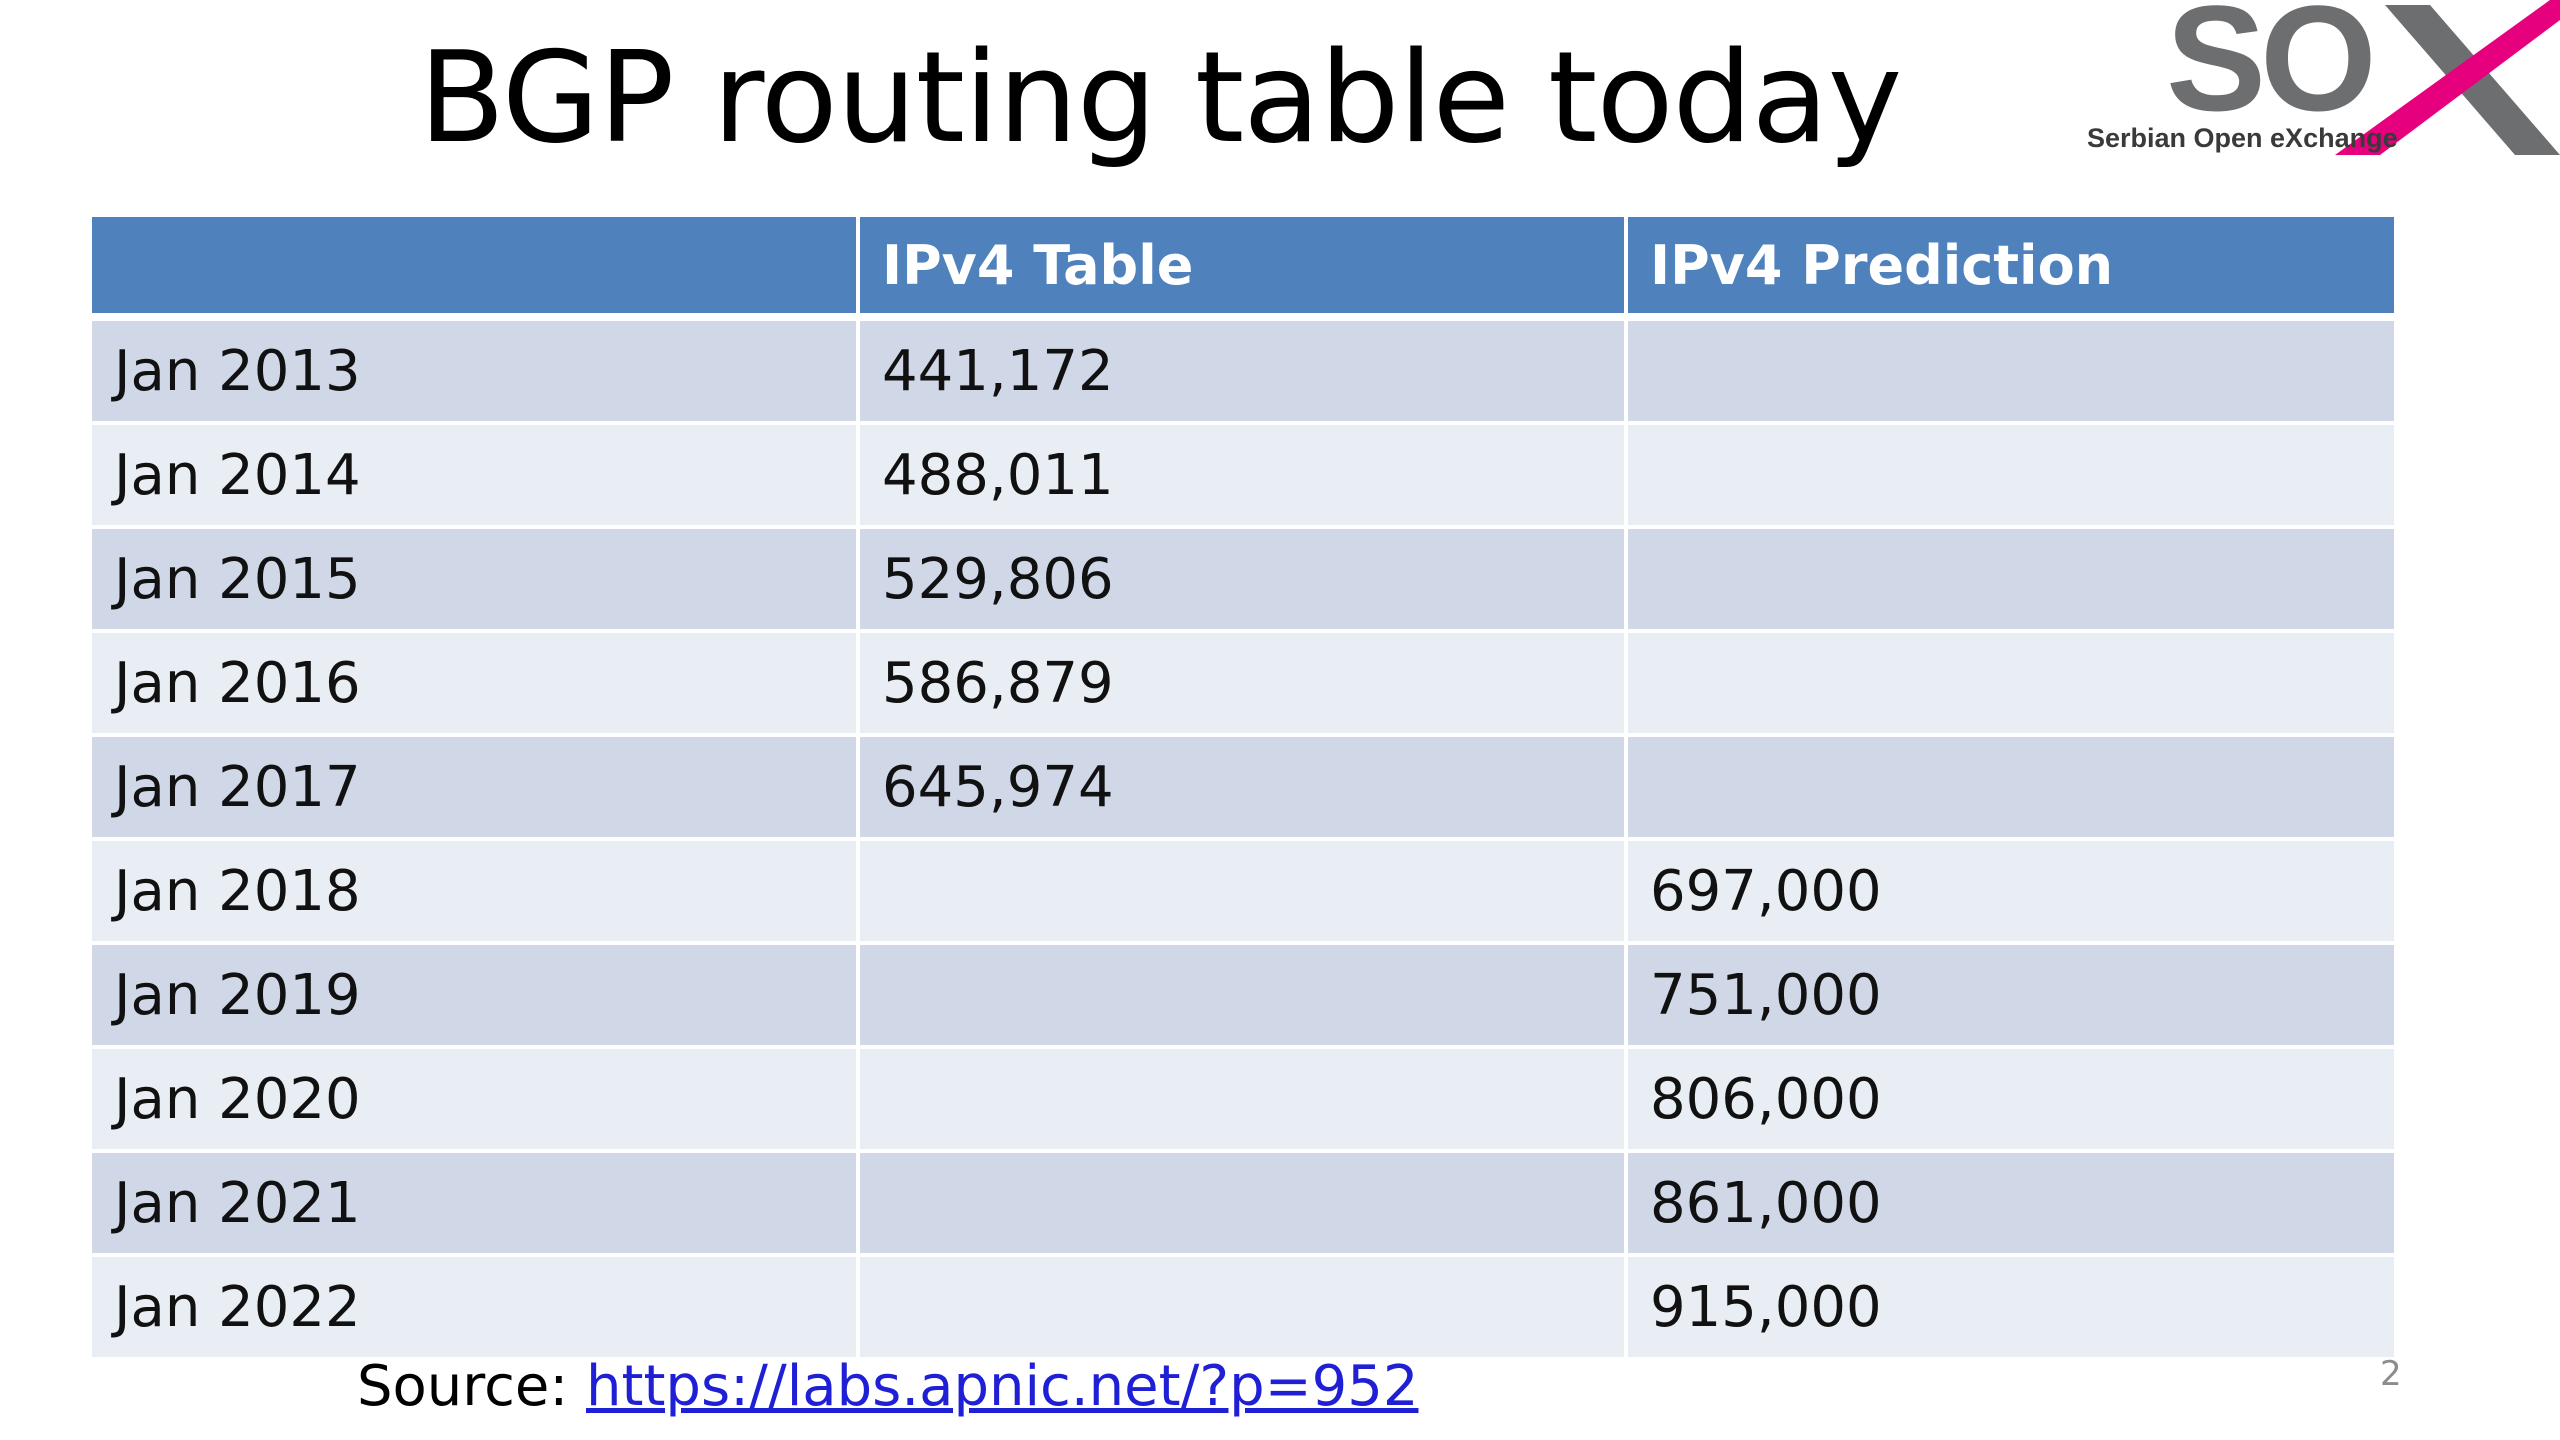  I want to click on cell-ipv4-prediction: 915,000, so click(2009, 1308).